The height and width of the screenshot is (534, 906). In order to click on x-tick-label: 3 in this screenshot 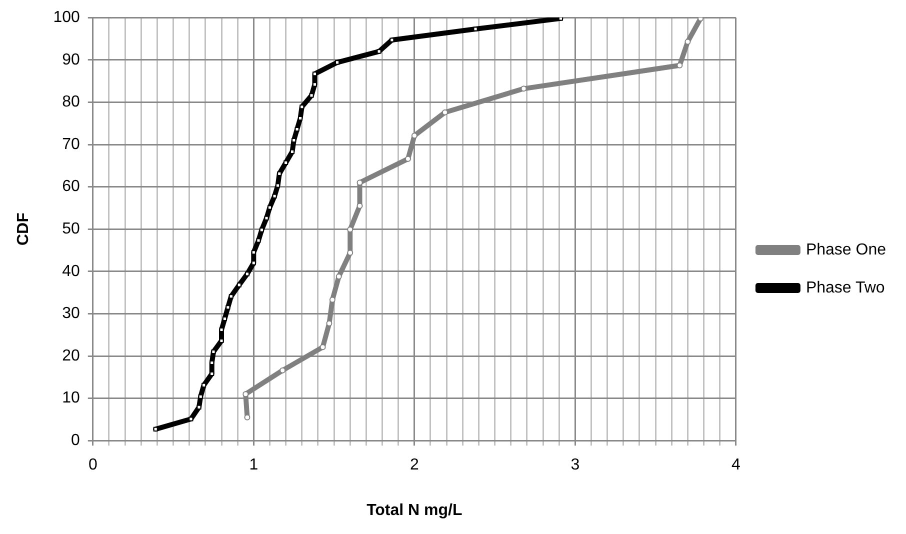, I will do `click(575, 465)`.